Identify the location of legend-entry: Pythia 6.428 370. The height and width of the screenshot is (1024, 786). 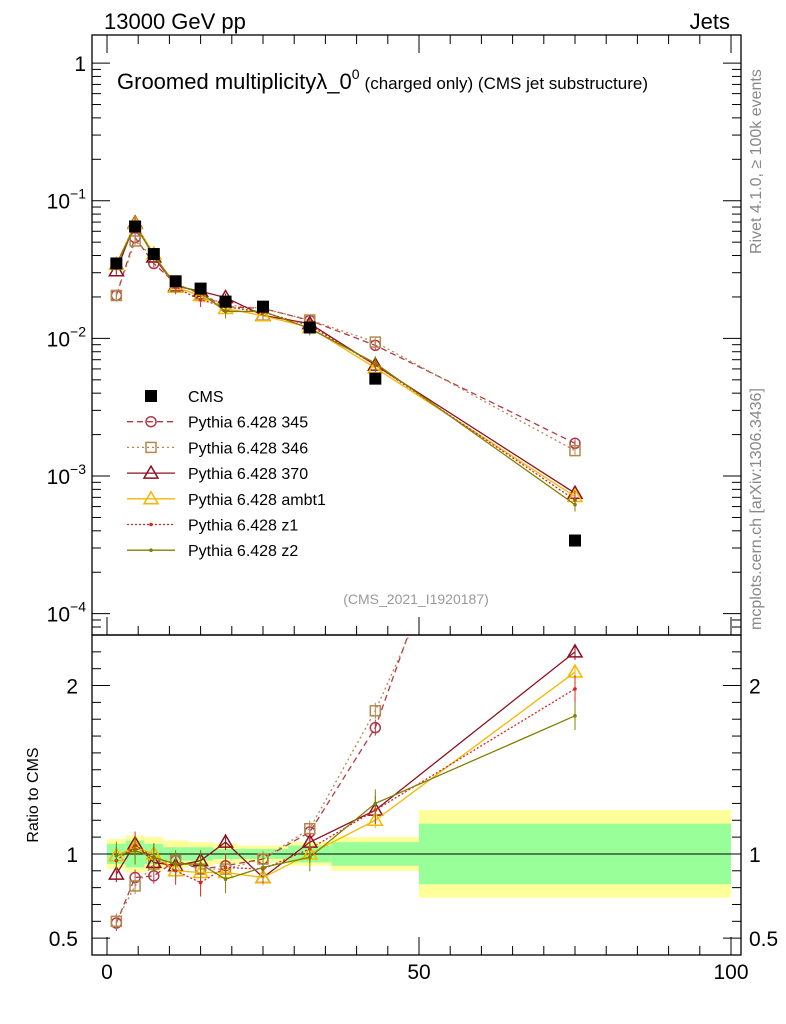
(217, 473).